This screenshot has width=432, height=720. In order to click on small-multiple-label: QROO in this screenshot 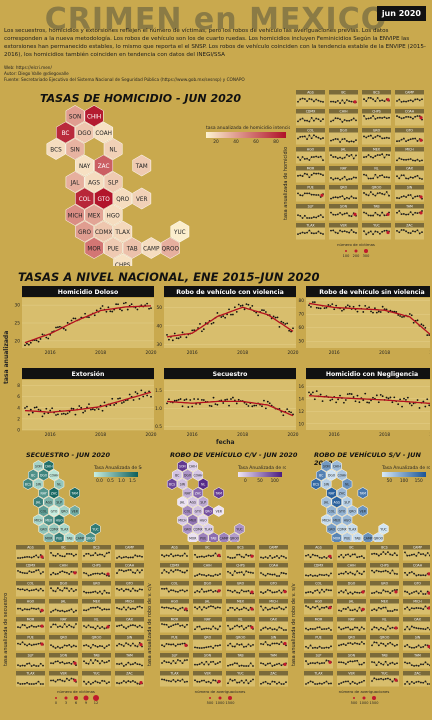, I will do `click(385, 638)`.